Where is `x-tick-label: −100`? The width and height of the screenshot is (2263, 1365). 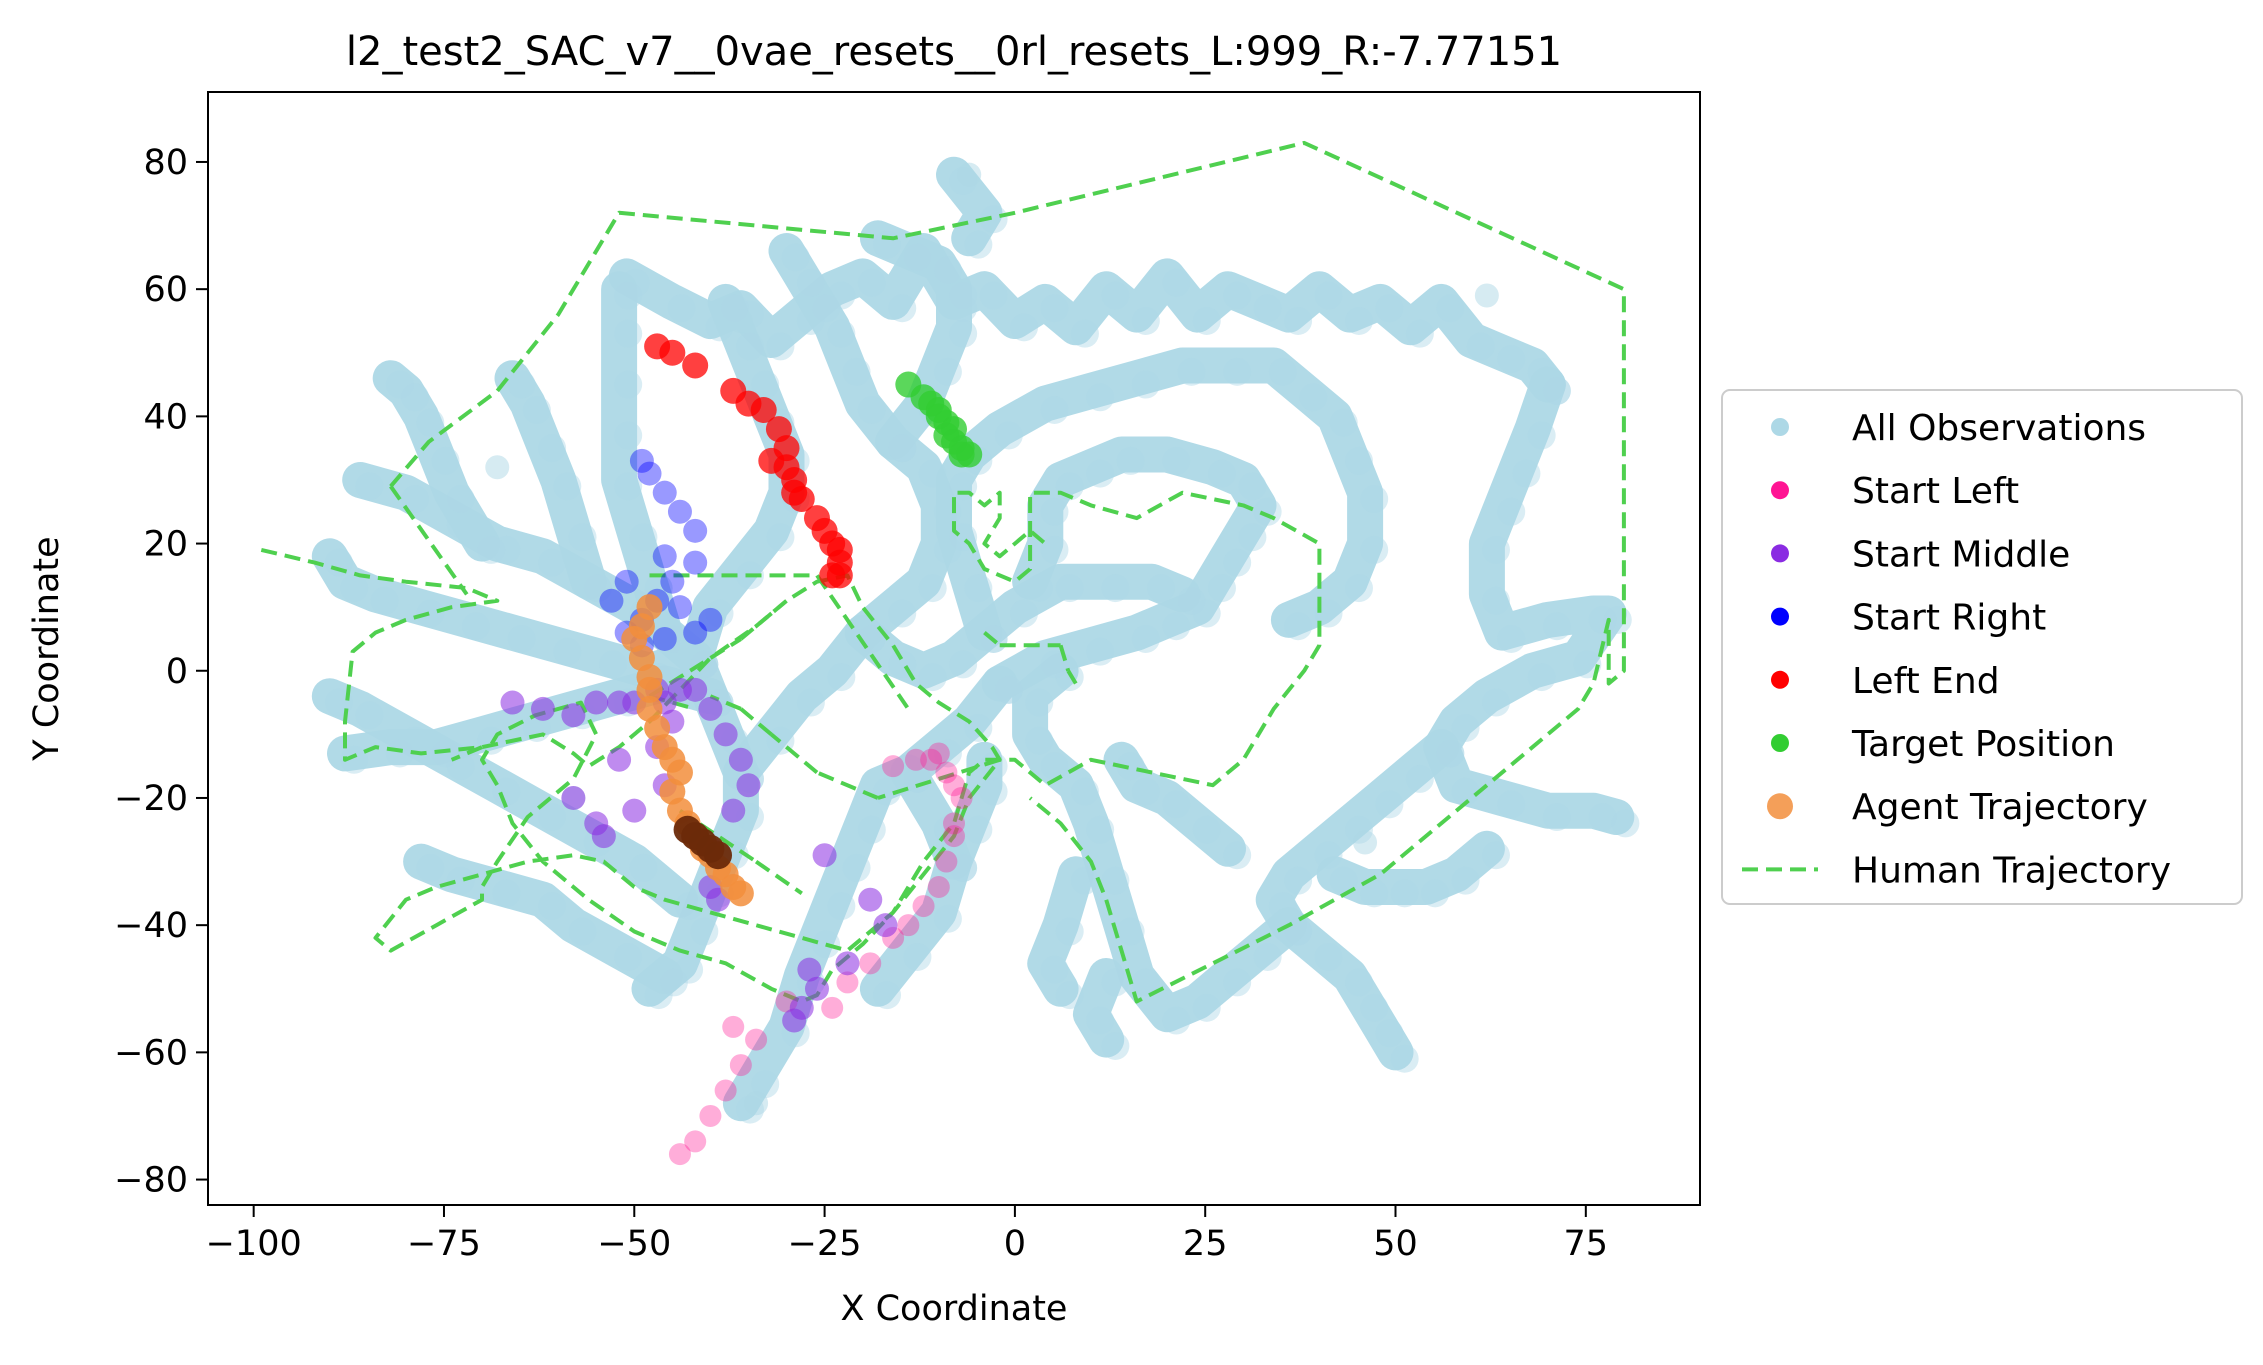 x-tick-label: −100 is located at coordinates (254, 1244).